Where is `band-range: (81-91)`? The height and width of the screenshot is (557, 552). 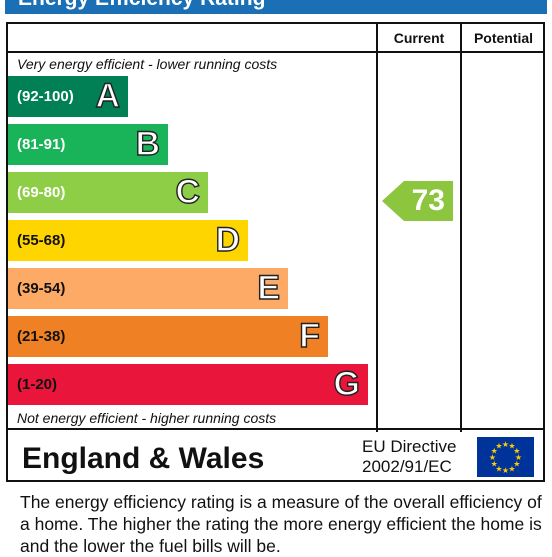 band-range: (81-91) is located at coordinates (41, 144).